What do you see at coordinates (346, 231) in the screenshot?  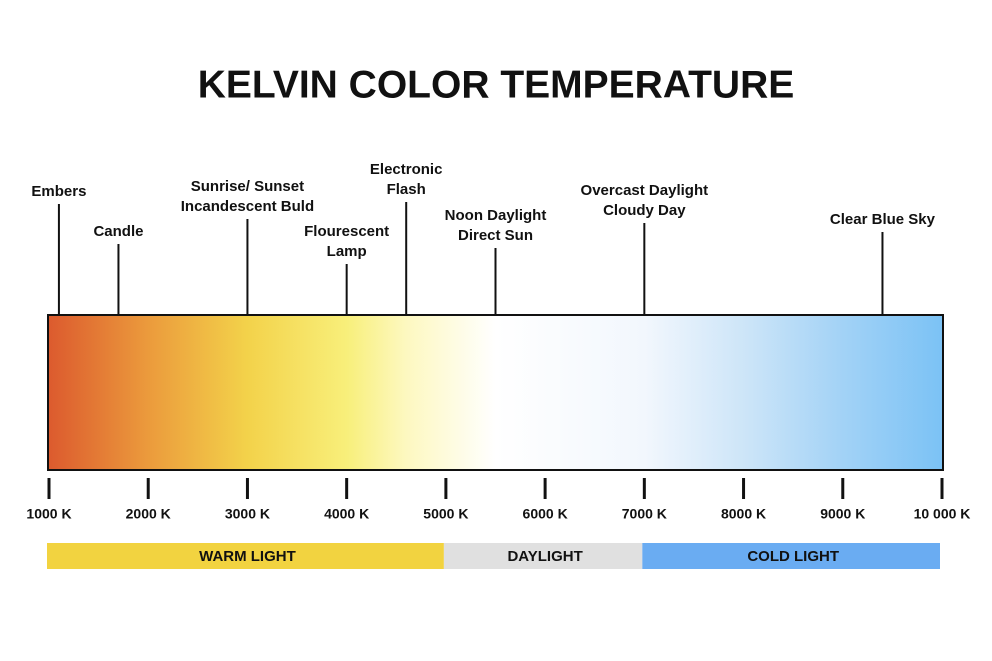 I see `annotation-label: Flourescent` at bounding box center [346, 231].